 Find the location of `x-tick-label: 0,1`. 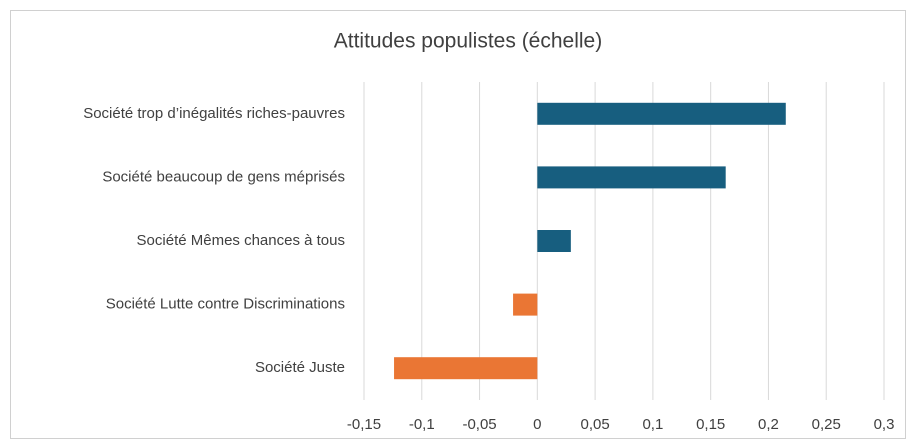

x-tick-label: 0,1 is located at coordinates (652, 424).